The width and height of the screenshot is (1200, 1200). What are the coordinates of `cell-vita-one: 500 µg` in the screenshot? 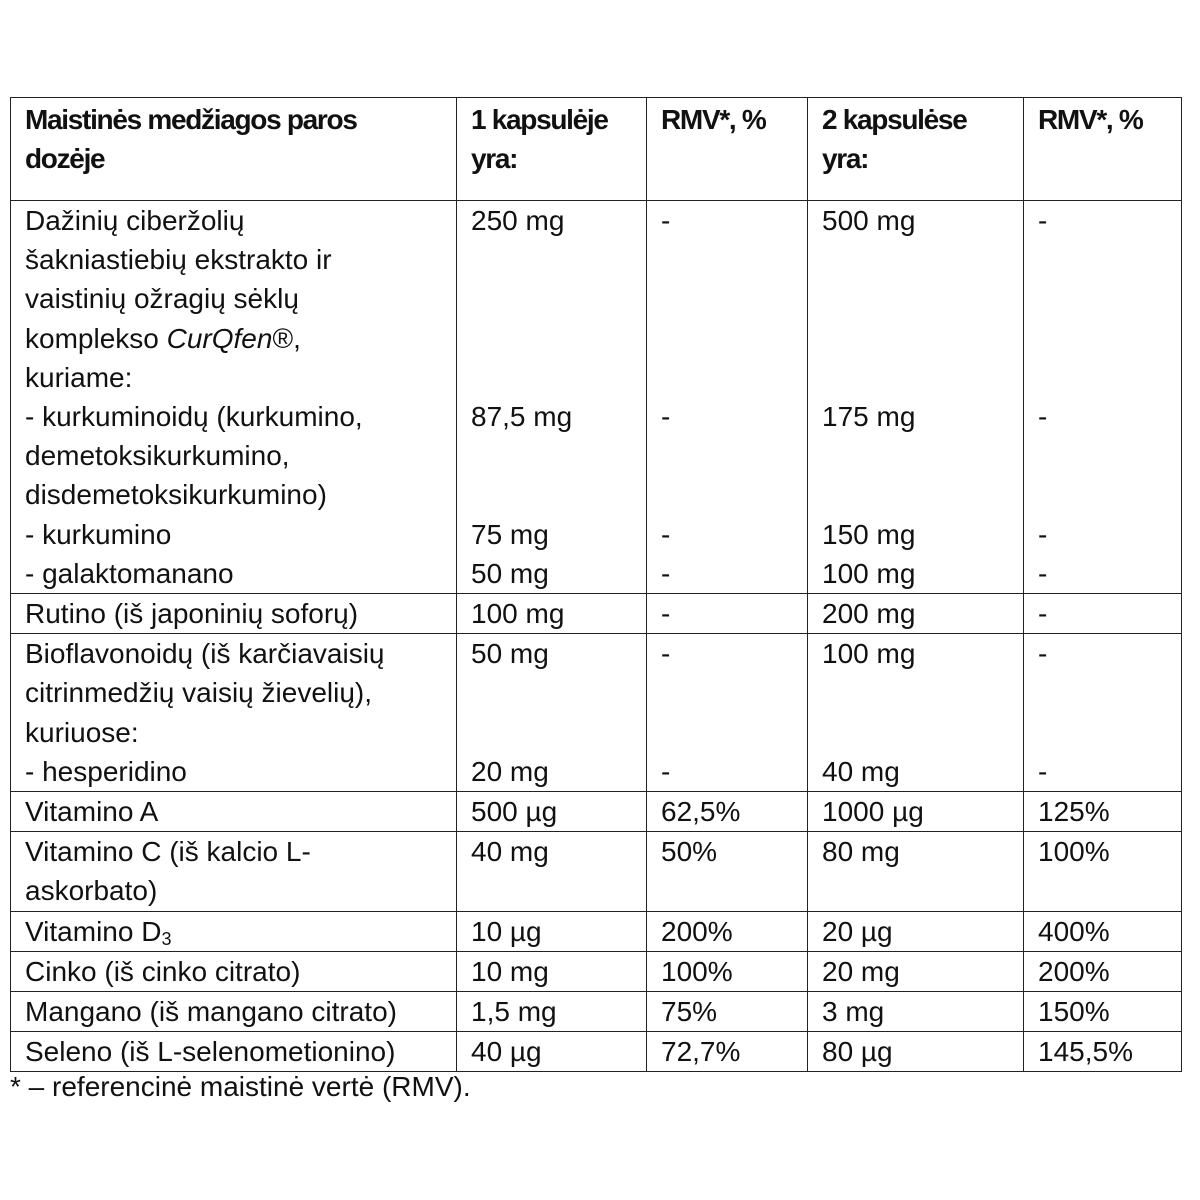 It's located at (551, 812).